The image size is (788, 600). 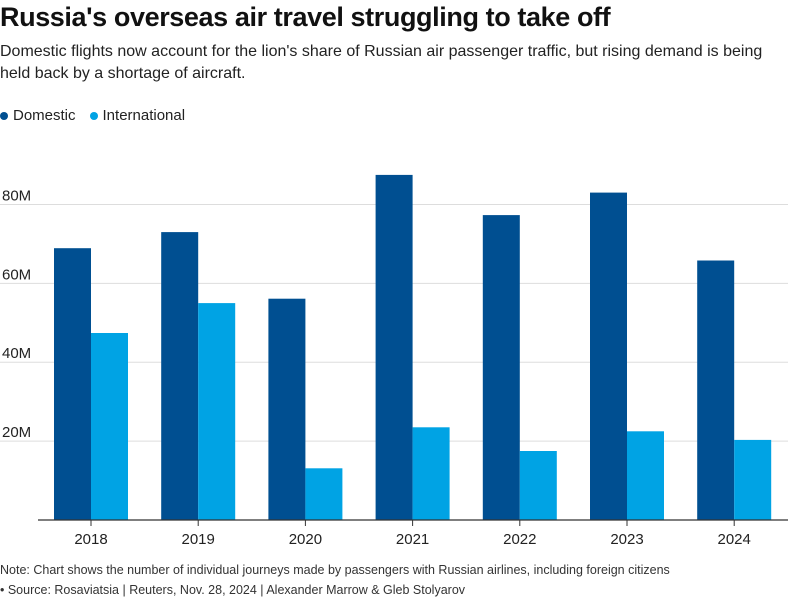 What do you see at coordinates (144, 115) in the screenshot?
I see `legend-label-international: International` at bounding box center [144, 115].